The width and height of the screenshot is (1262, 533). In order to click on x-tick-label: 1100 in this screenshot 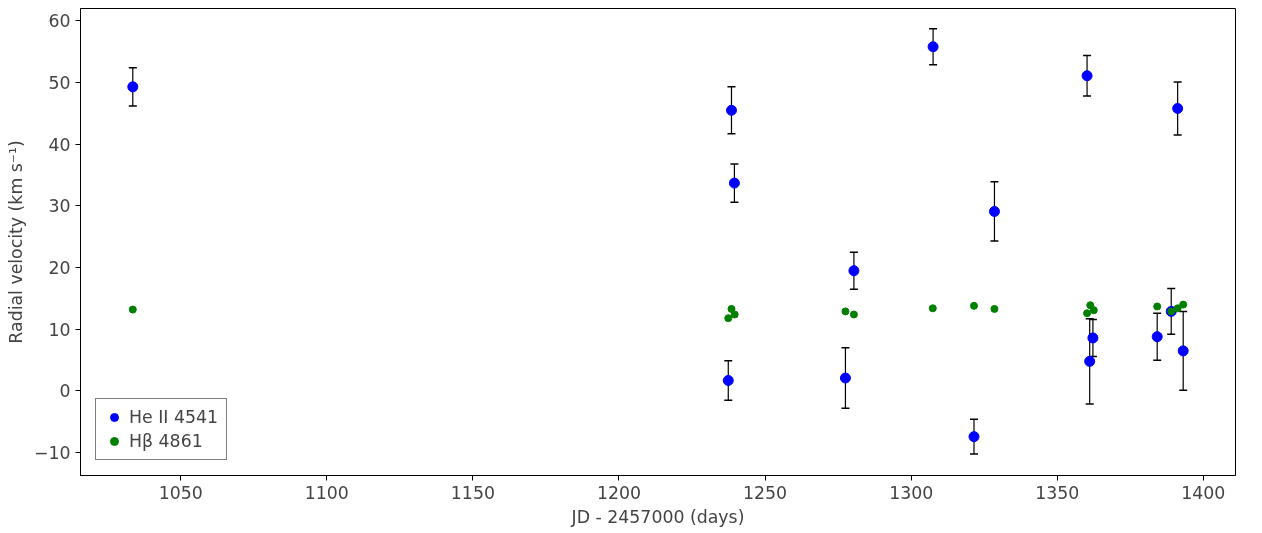, I will do `click(326, 492)`.